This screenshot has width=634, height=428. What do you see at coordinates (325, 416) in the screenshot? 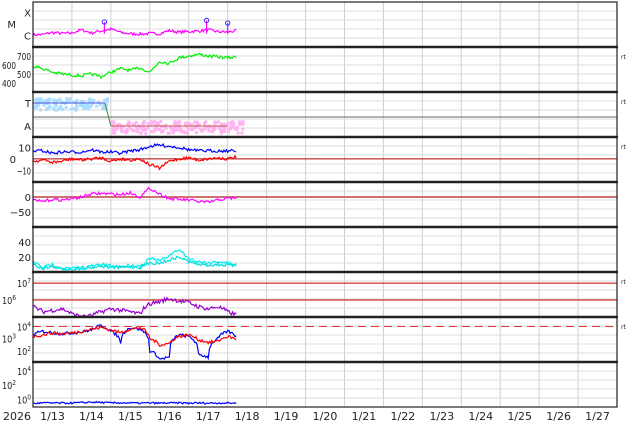
I see `x-tick-label: 1/20` at bounding box center [325, 416].